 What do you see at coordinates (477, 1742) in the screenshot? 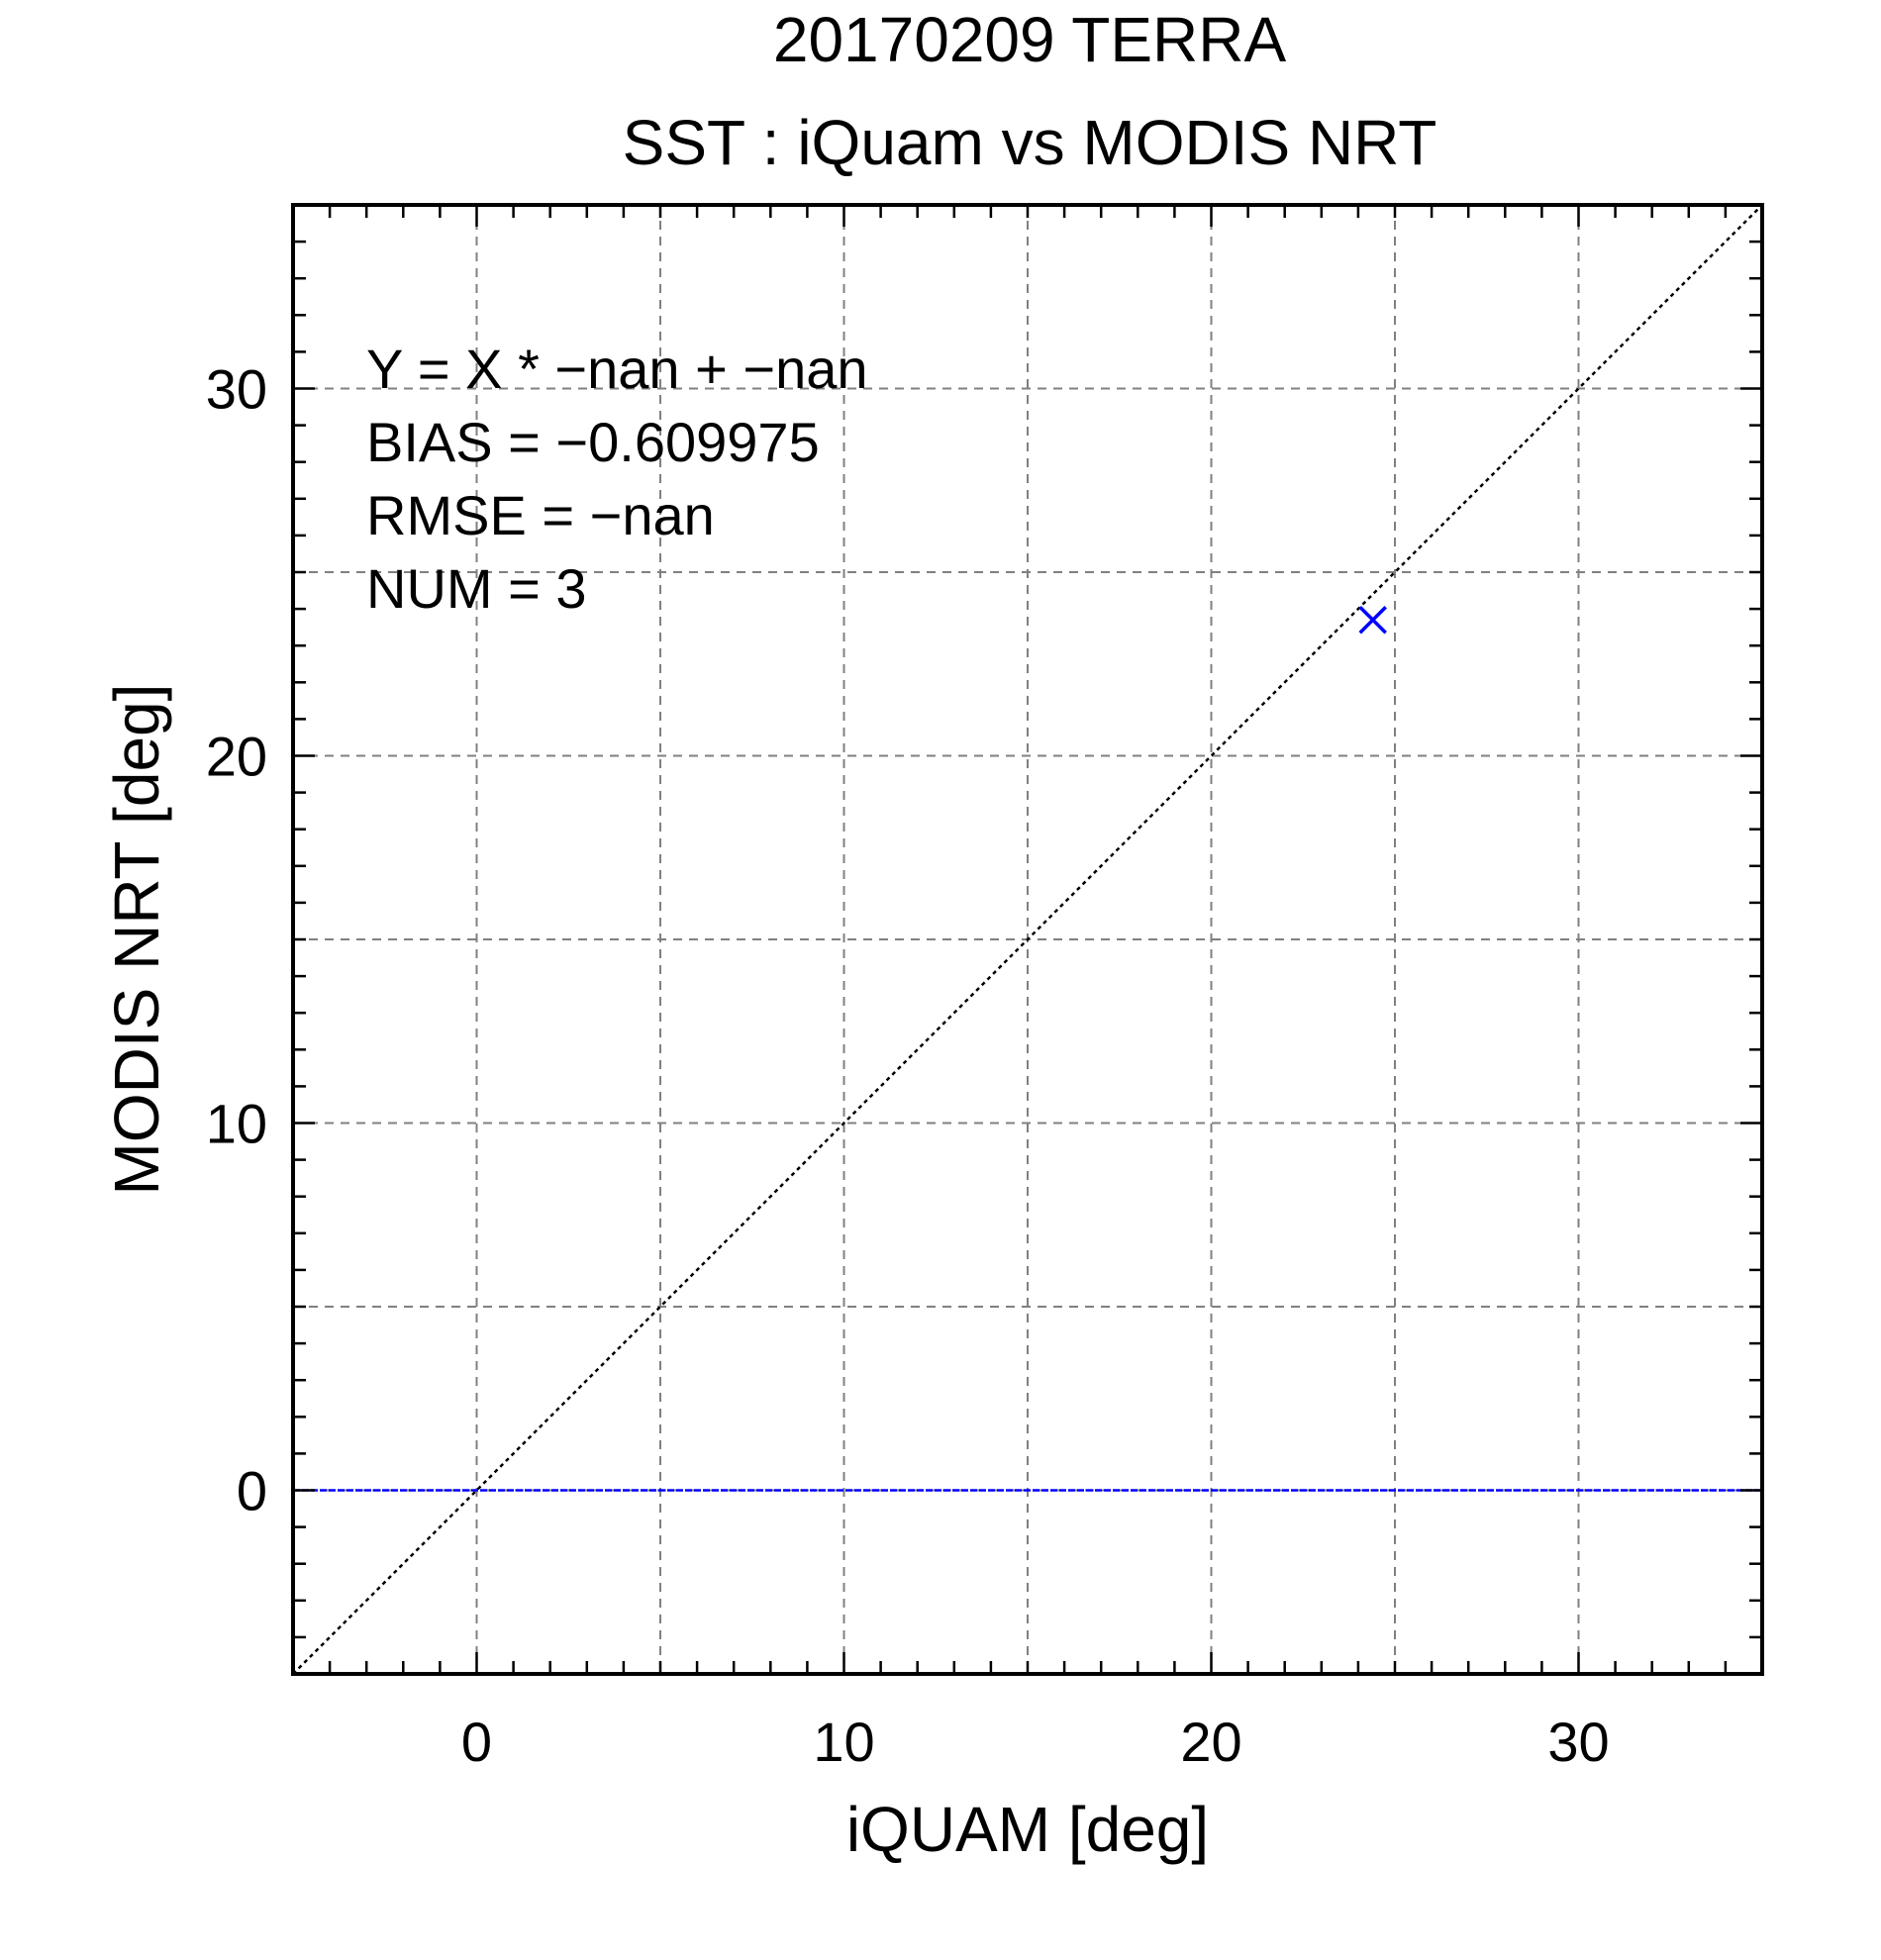
I see `x-tick-label: 0` at bounding box center [477, 1742].